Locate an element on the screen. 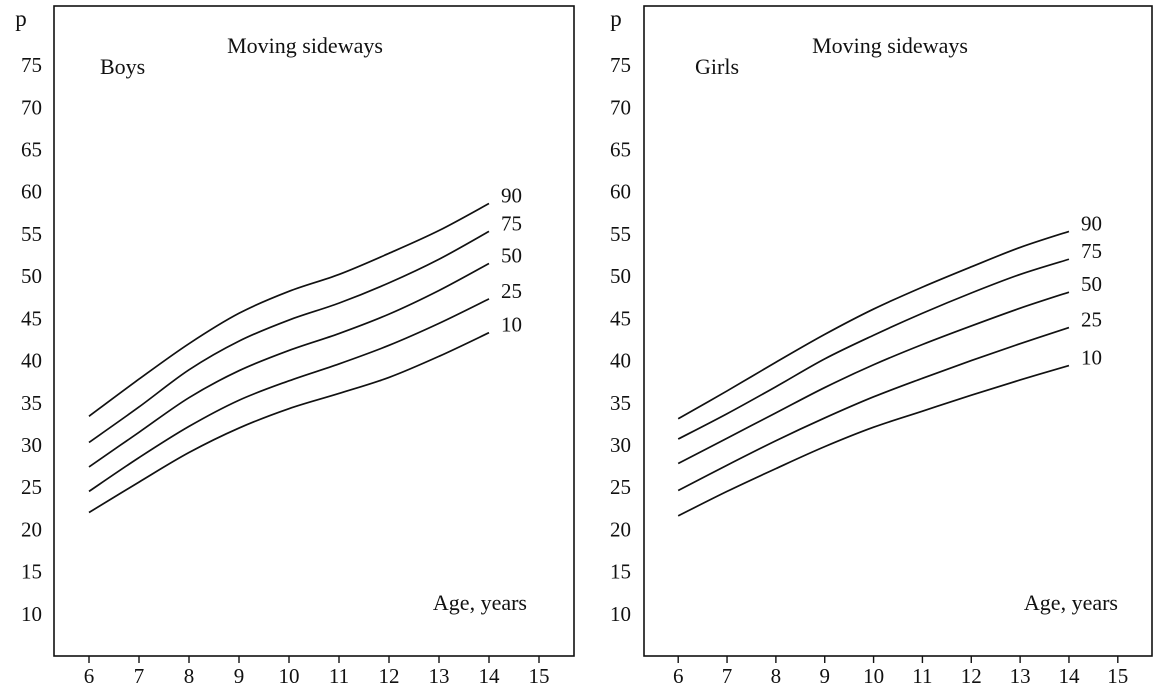  panel-label: Girls is located at coordinates (717, 66).